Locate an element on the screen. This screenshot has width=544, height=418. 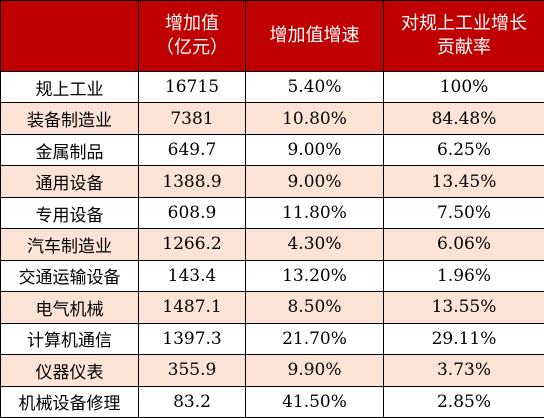
cell-contribution: 3.73% is located at coordinates (463, 370).